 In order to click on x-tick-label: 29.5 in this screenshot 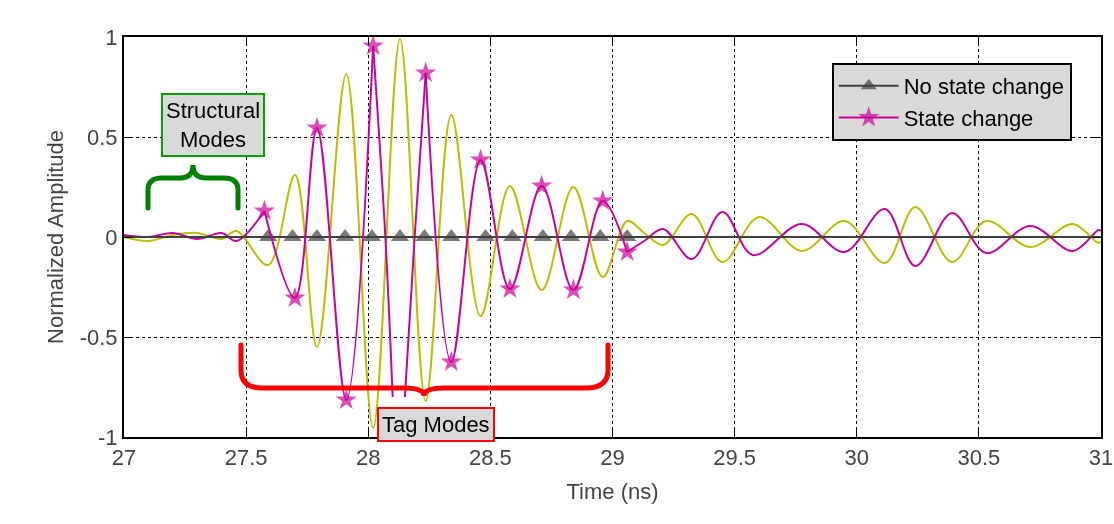, I will do `click(735, 458)`.